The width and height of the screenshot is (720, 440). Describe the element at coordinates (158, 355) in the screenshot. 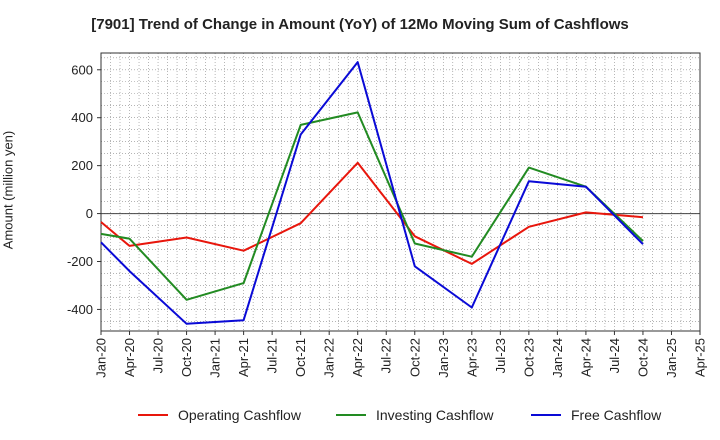

I see `x-tick-label: Jul-20` at that location.